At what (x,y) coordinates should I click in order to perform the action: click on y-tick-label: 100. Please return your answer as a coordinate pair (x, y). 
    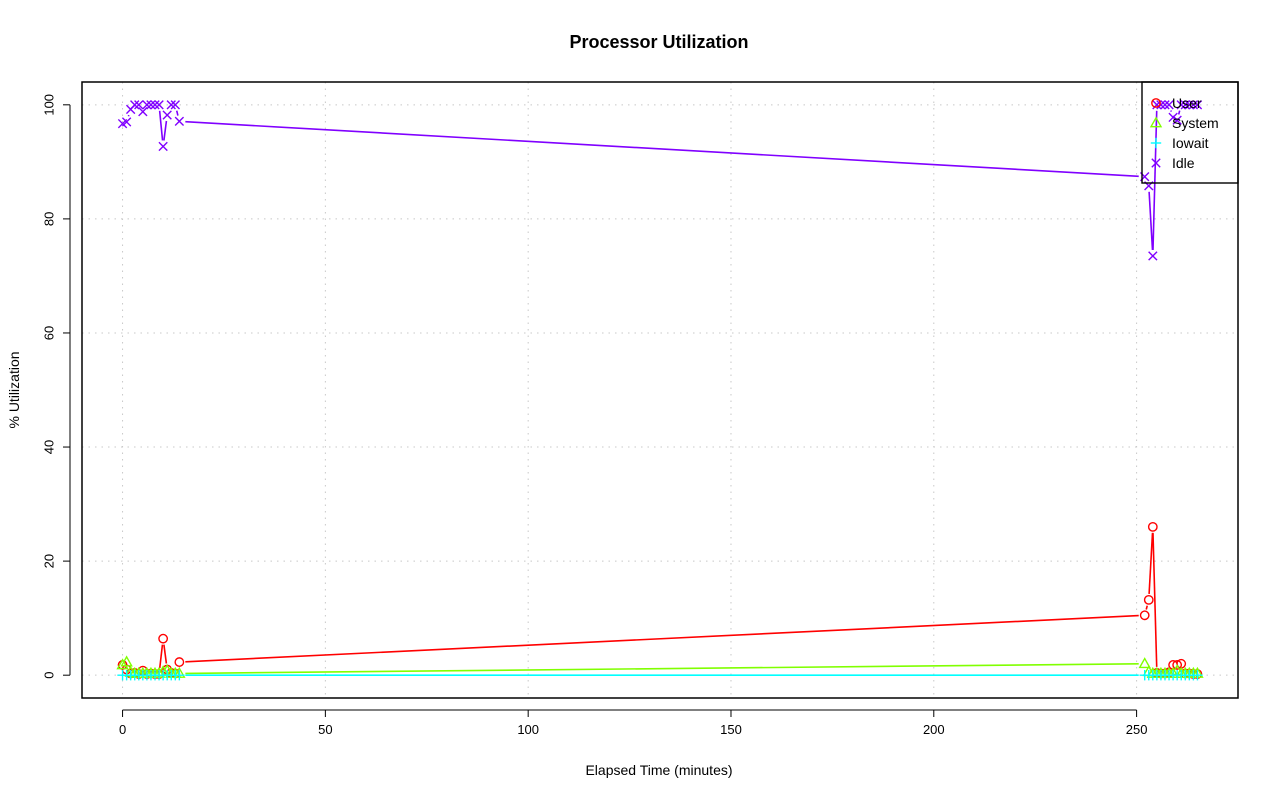
    Looking at the image, I should click on (49, 105).